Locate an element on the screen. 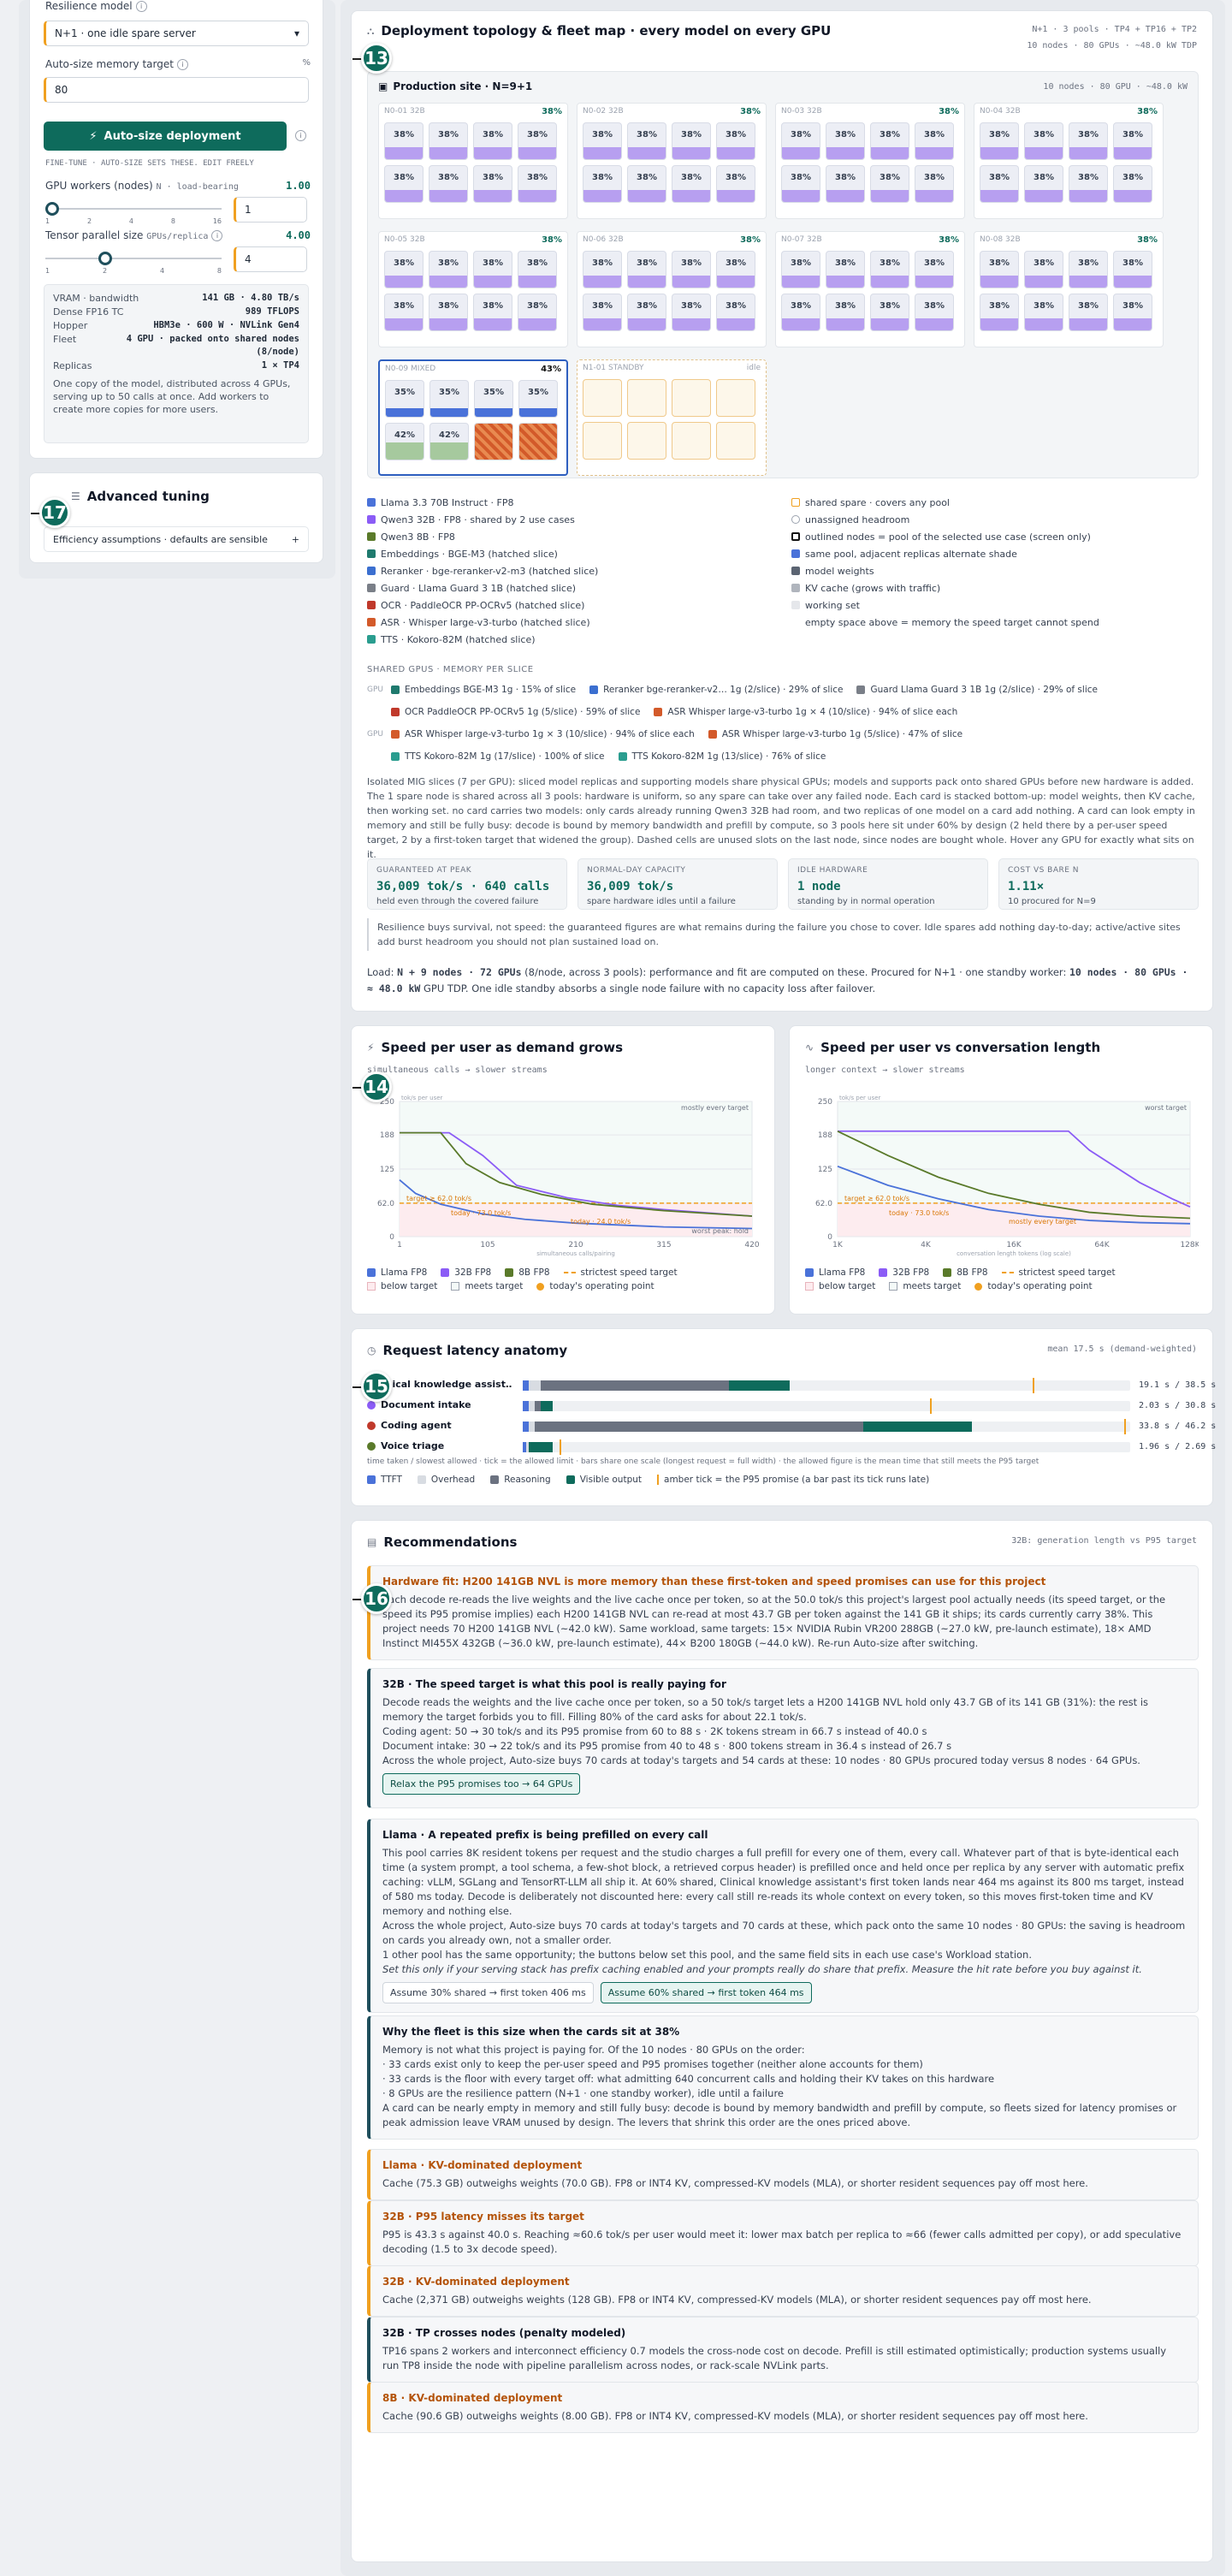 This screenshot has height=2576, width=1232. node-card: N0-07 32B 38% 38% 38% 38% 38% 38% 38% 38% 38% is located at coordinates (870, 289).